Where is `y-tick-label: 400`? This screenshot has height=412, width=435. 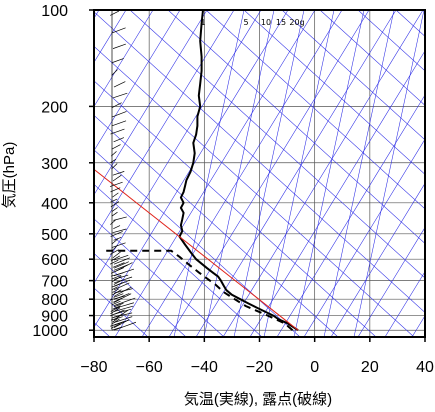
y-tick-label: 400 is located at coordinates (54, 204).